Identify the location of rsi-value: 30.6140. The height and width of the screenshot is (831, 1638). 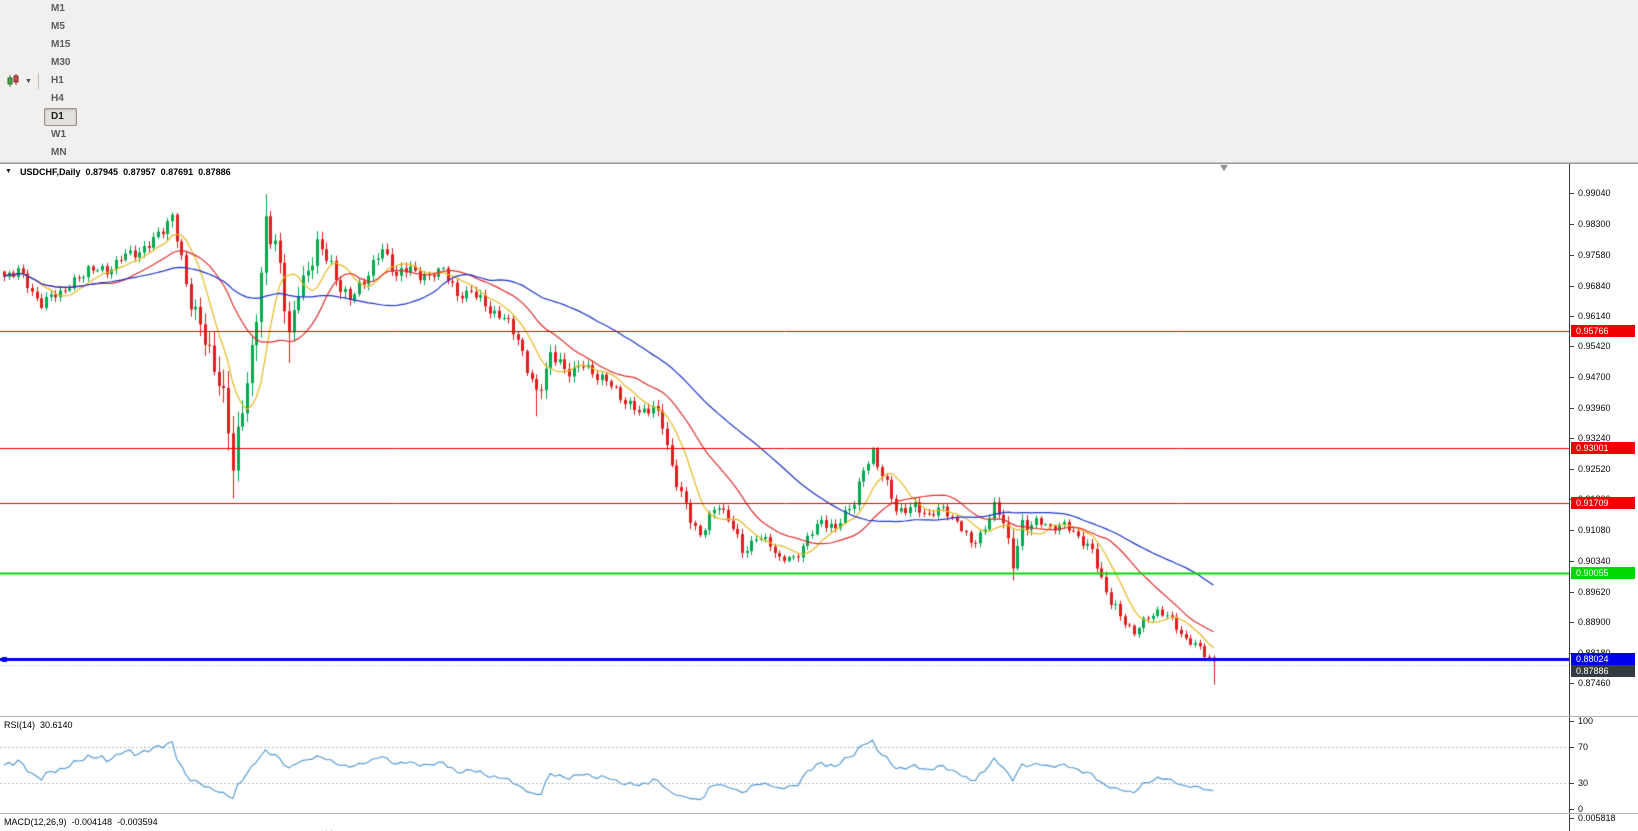
(56, 725).